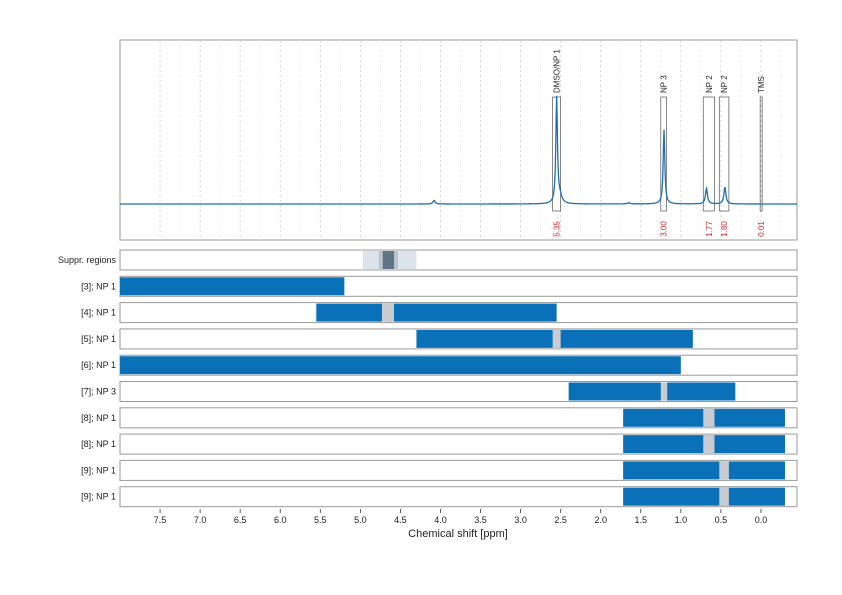 The width and height of the screenshot is (842, 595). What do you see at coordinates (724, 229) in the screenshot?
I see `integral-label-3: 1.80` at bounding box center [724, 229].